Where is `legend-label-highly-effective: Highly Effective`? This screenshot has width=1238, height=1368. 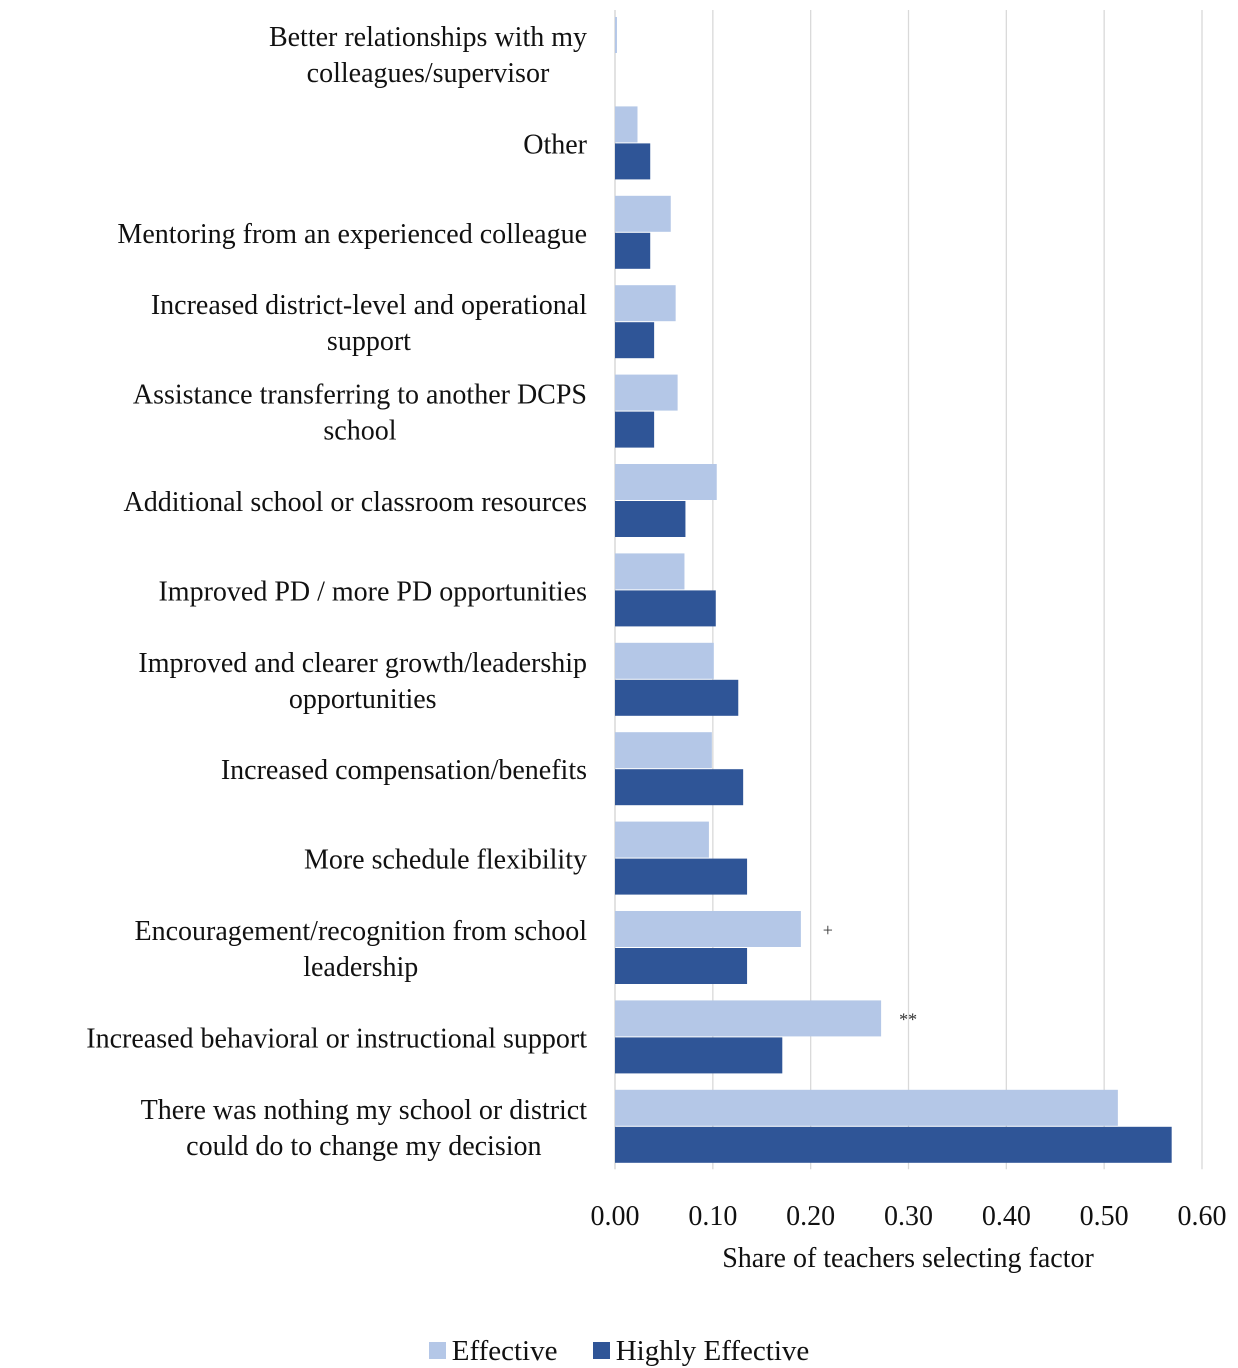
legend-label-highly-effective: Highly Effective is located at coordinates (712, 1351).